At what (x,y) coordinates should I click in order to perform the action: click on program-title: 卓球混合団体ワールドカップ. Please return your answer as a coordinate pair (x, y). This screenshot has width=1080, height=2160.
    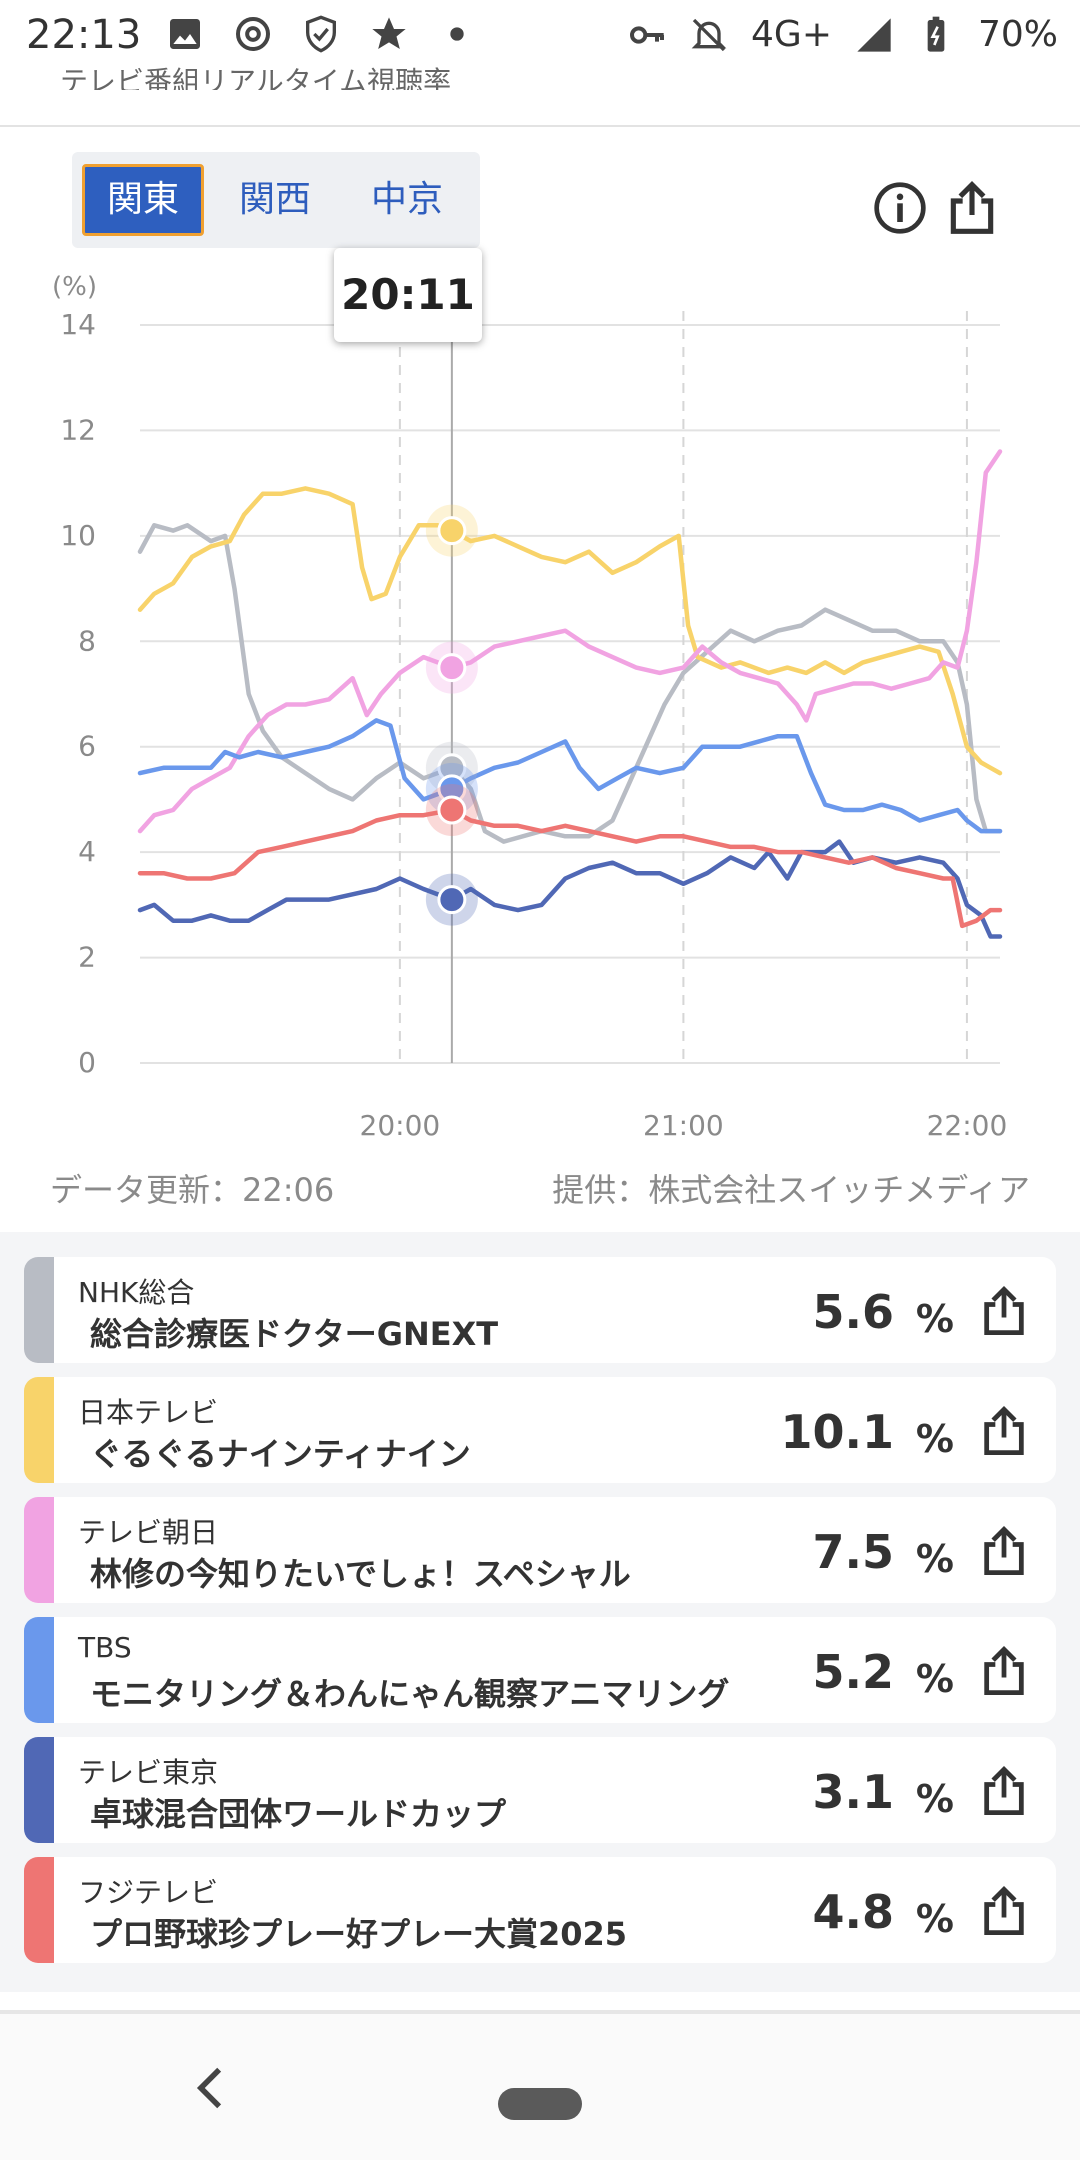
    Looking at the image, I should click on (298, 1814).